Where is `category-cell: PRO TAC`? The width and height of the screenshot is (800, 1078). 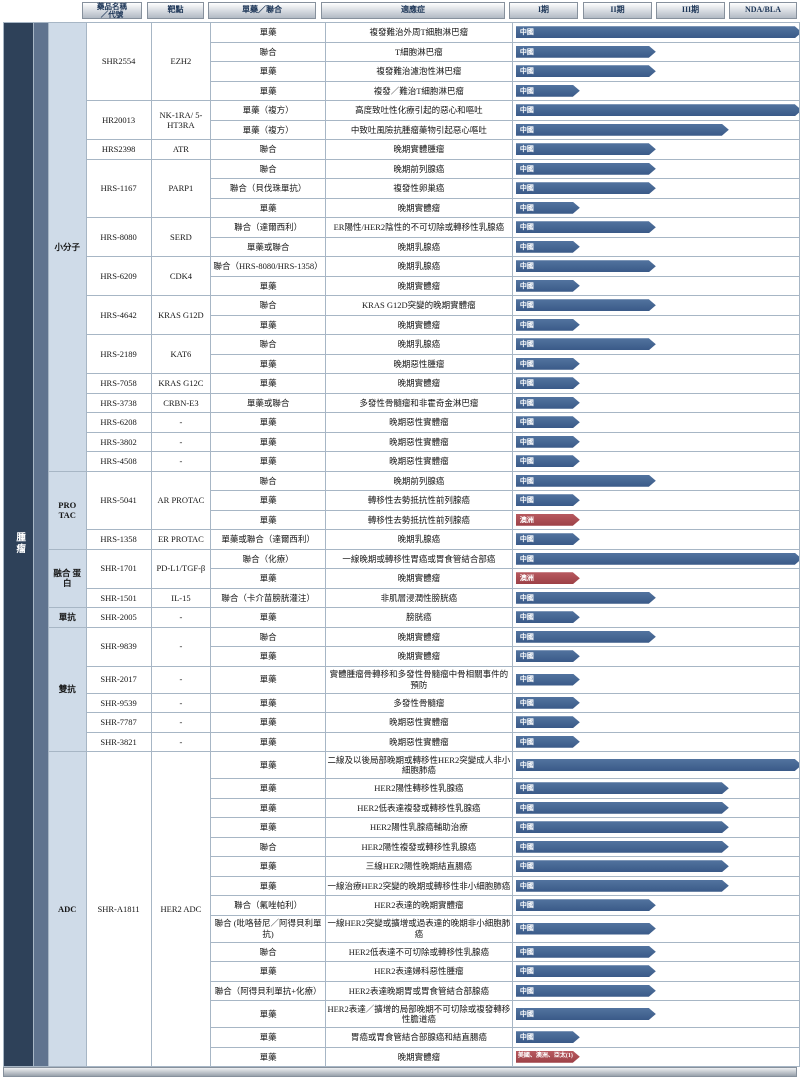
category-cell: PRO TAC is located at coordinates (67, 510).